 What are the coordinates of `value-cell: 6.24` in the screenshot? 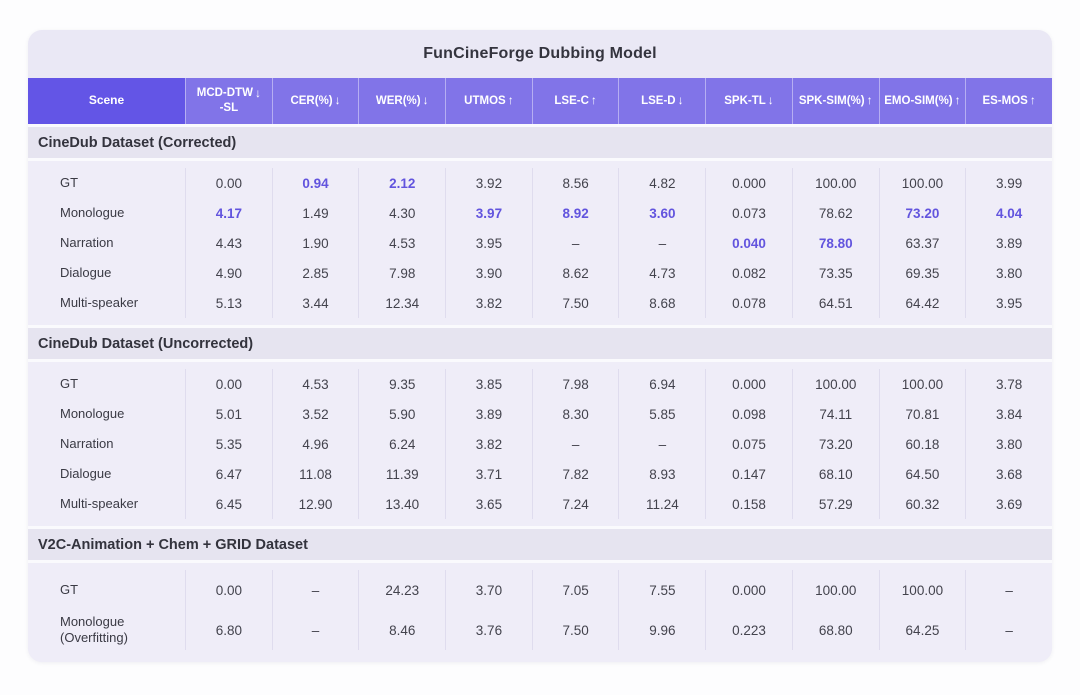 It's located at (401, 444).